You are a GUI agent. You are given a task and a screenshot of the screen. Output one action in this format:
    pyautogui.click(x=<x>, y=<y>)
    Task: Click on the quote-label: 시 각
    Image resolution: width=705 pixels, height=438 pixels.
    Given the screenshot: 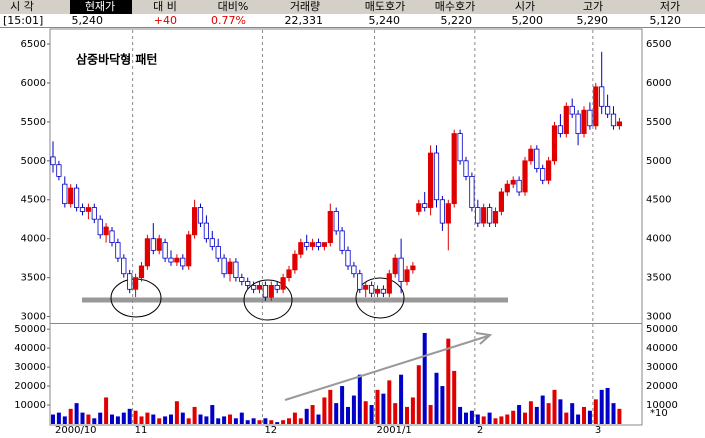 What is the action you would take?
    pyautogui.click(x=22, y=6)
    